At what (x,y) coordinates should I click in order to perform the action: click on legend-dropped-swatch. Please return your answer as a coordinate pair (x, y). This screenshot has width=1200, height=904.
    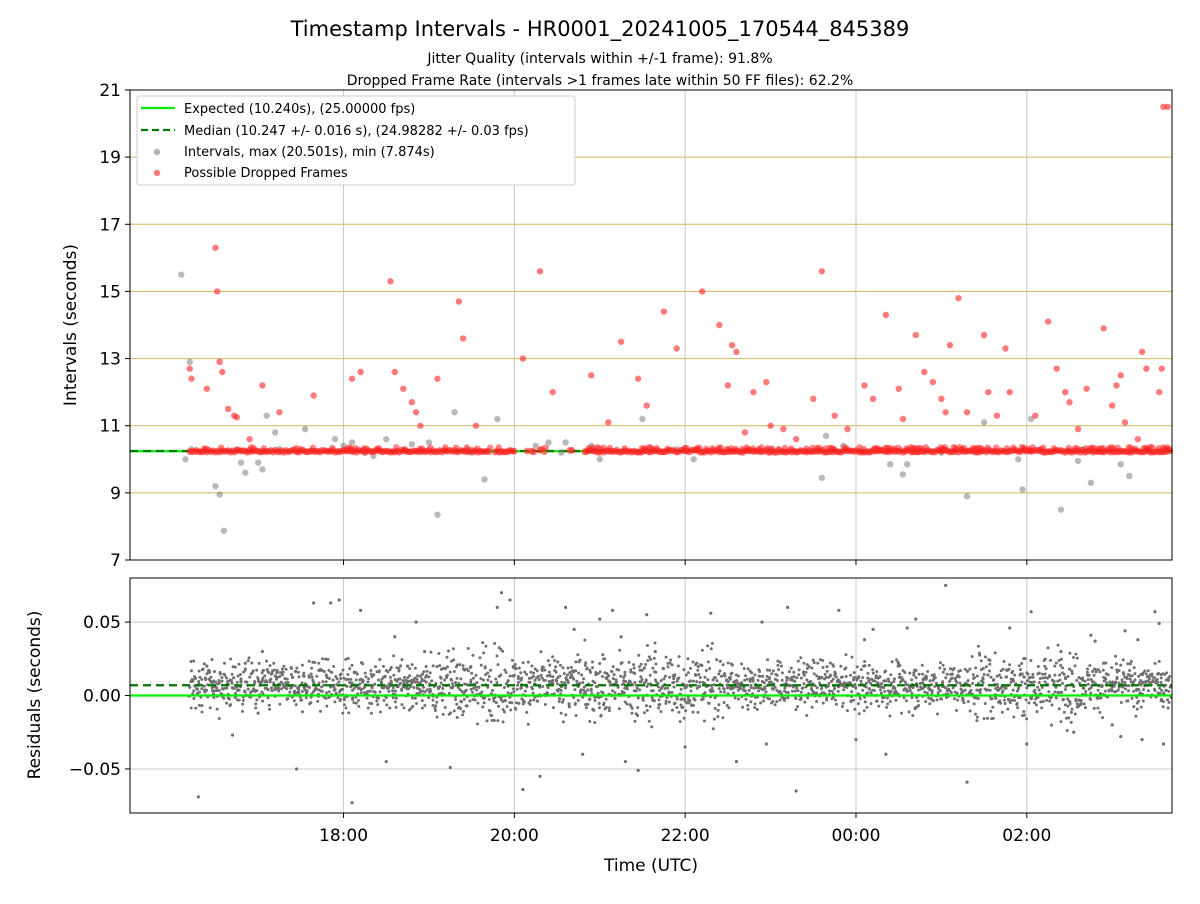
    Looking at the image, I should click on (157, 173).